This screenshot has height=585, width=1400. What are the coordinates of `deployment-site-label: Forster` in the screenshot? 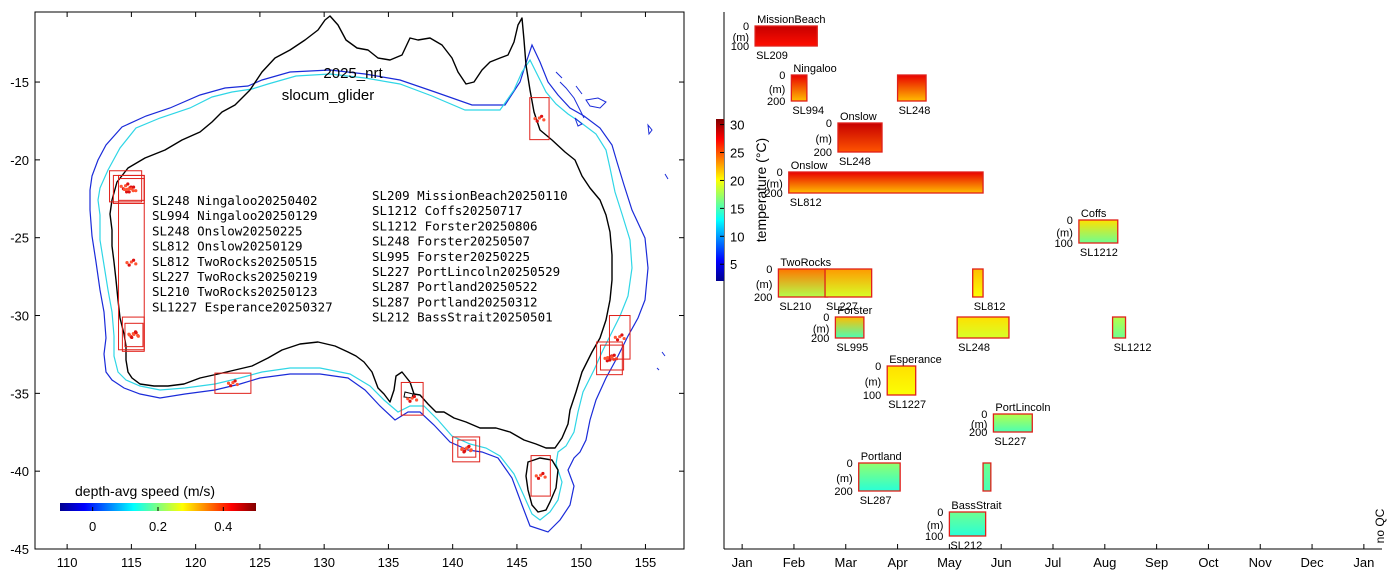 It's located at (854, 311).